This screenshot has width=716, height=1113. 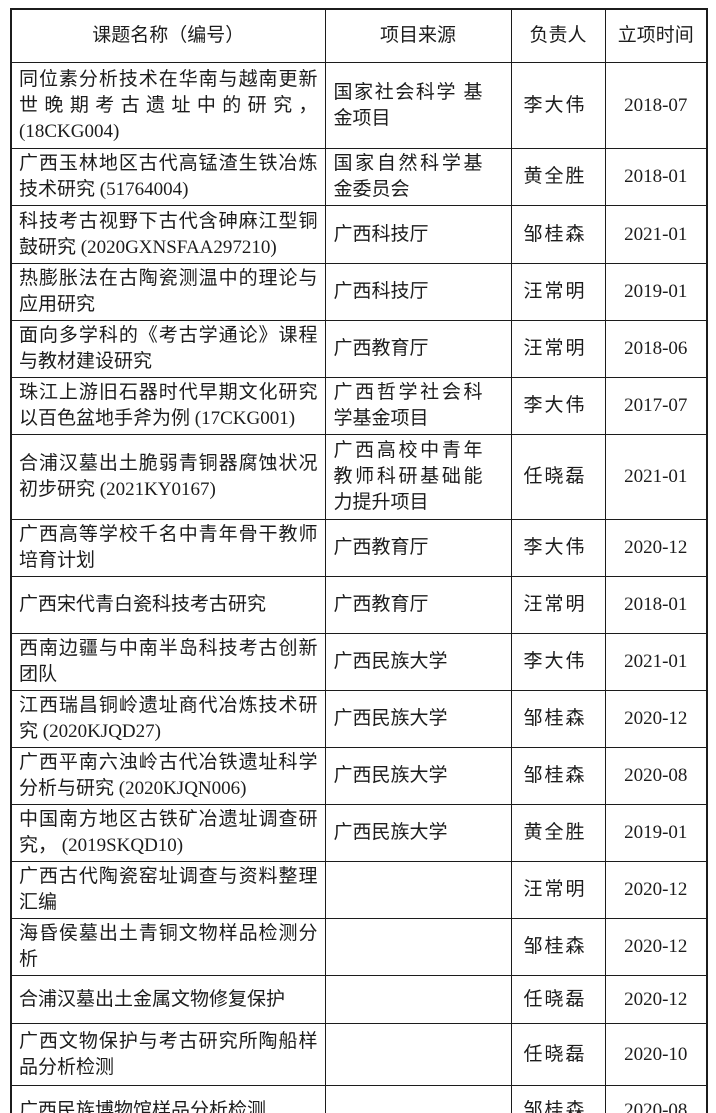 What do you see at coordinates (168, 719) in the screenshot?
I see `cell-project-title: 江西瑞昌铜岭遗址商代冶炼技术研究 (2020KJQD27)` at bounding box center [168, 719].